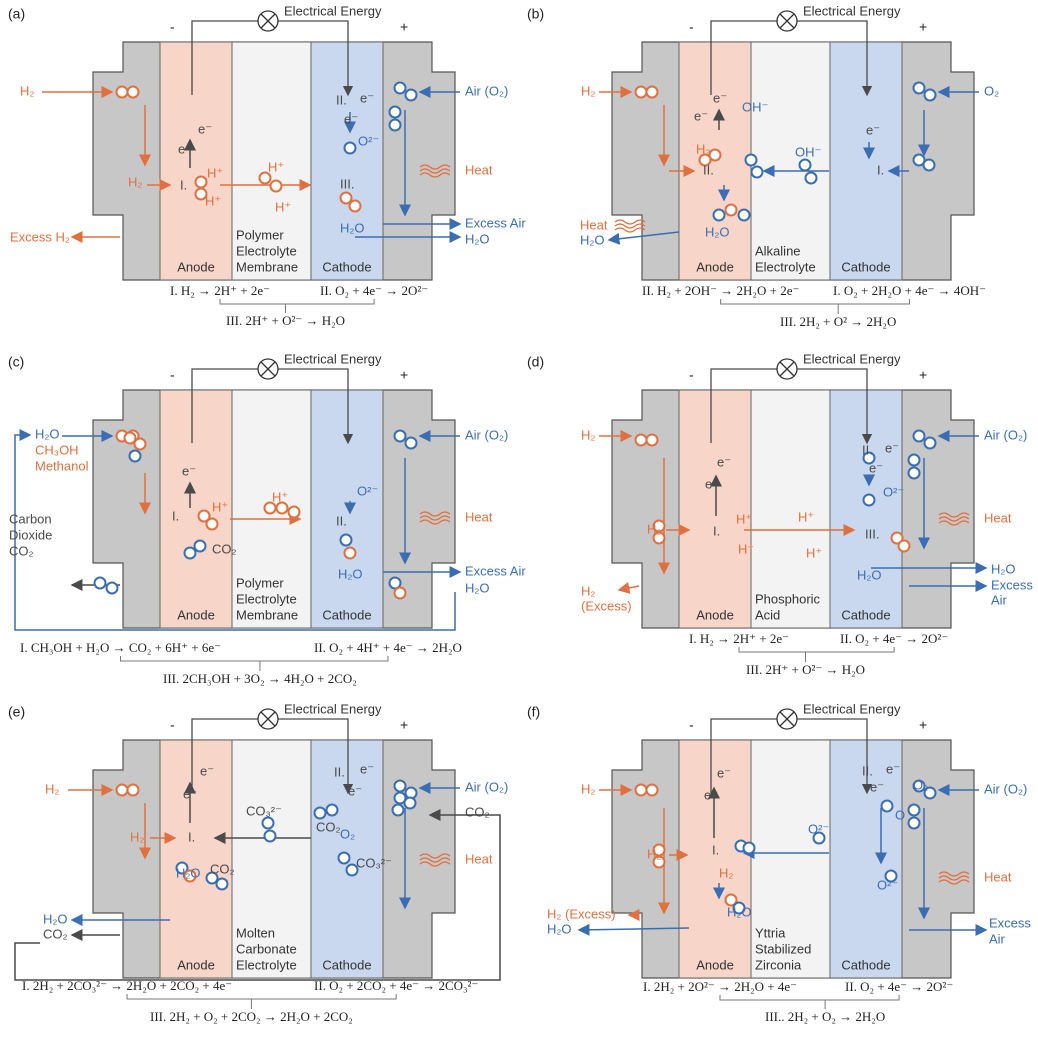 Image resolution: width=1038 pixels, height=1050 pixels. What do you see at coordinates (127, 985) in the screenshot?
I see `equation: I. 2H₂ + 2CO₃²⁻ → 2H₂O + 2CO₂ + 4e⁻` at bounding box center [127, 985].